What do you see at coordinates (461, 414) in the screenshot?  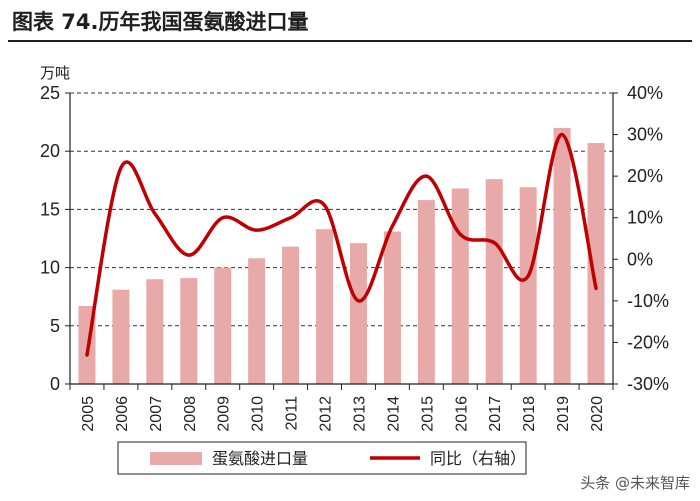 I see `x-tick-label: 2016` at bounding box center [461, 414].